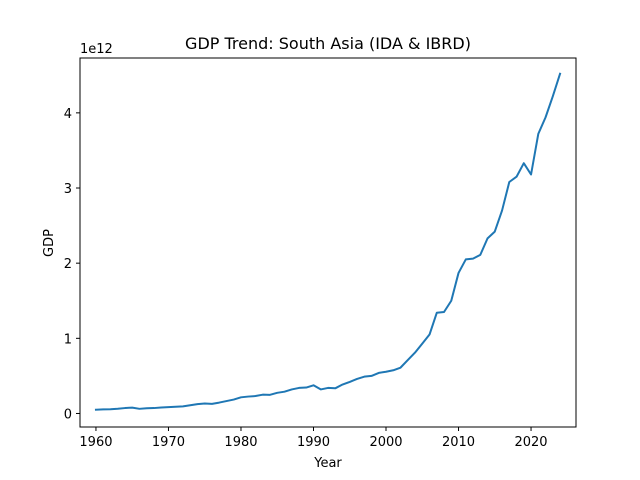 The image size is (640, 480). What do you see at coordinates (530, 442) in the screenshot?
I see `x-tick-label-2020: 2020` at bounding box center [530, 442].